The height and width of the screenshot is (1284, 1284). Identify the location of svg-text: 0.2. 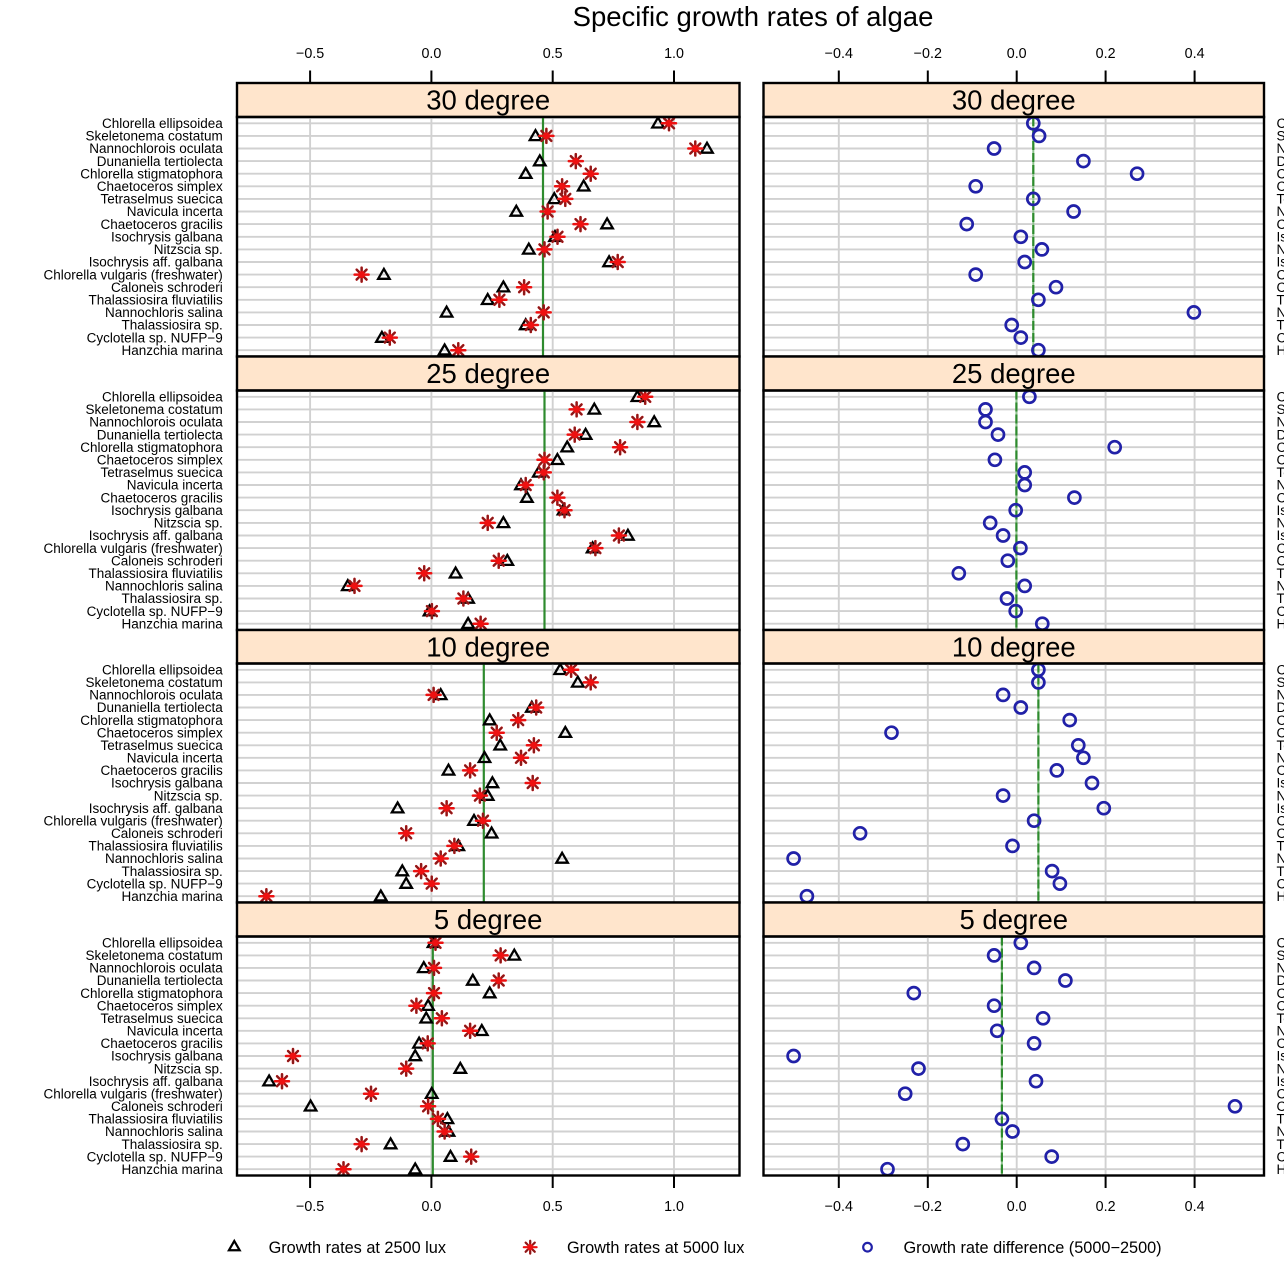
(1106, 54).